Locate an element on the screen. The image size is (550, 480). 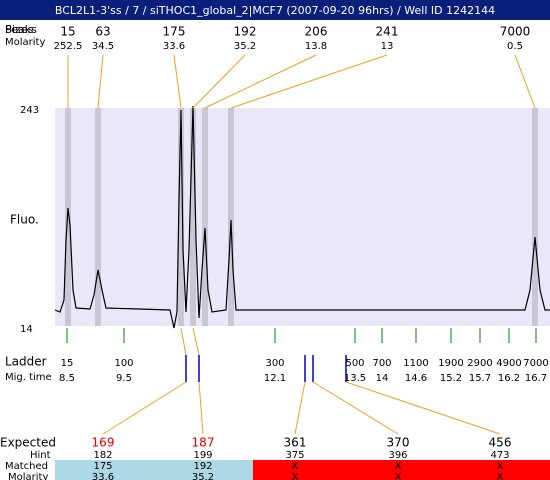
peak-molarity: 34.5 is located at coordinates (103, 46).